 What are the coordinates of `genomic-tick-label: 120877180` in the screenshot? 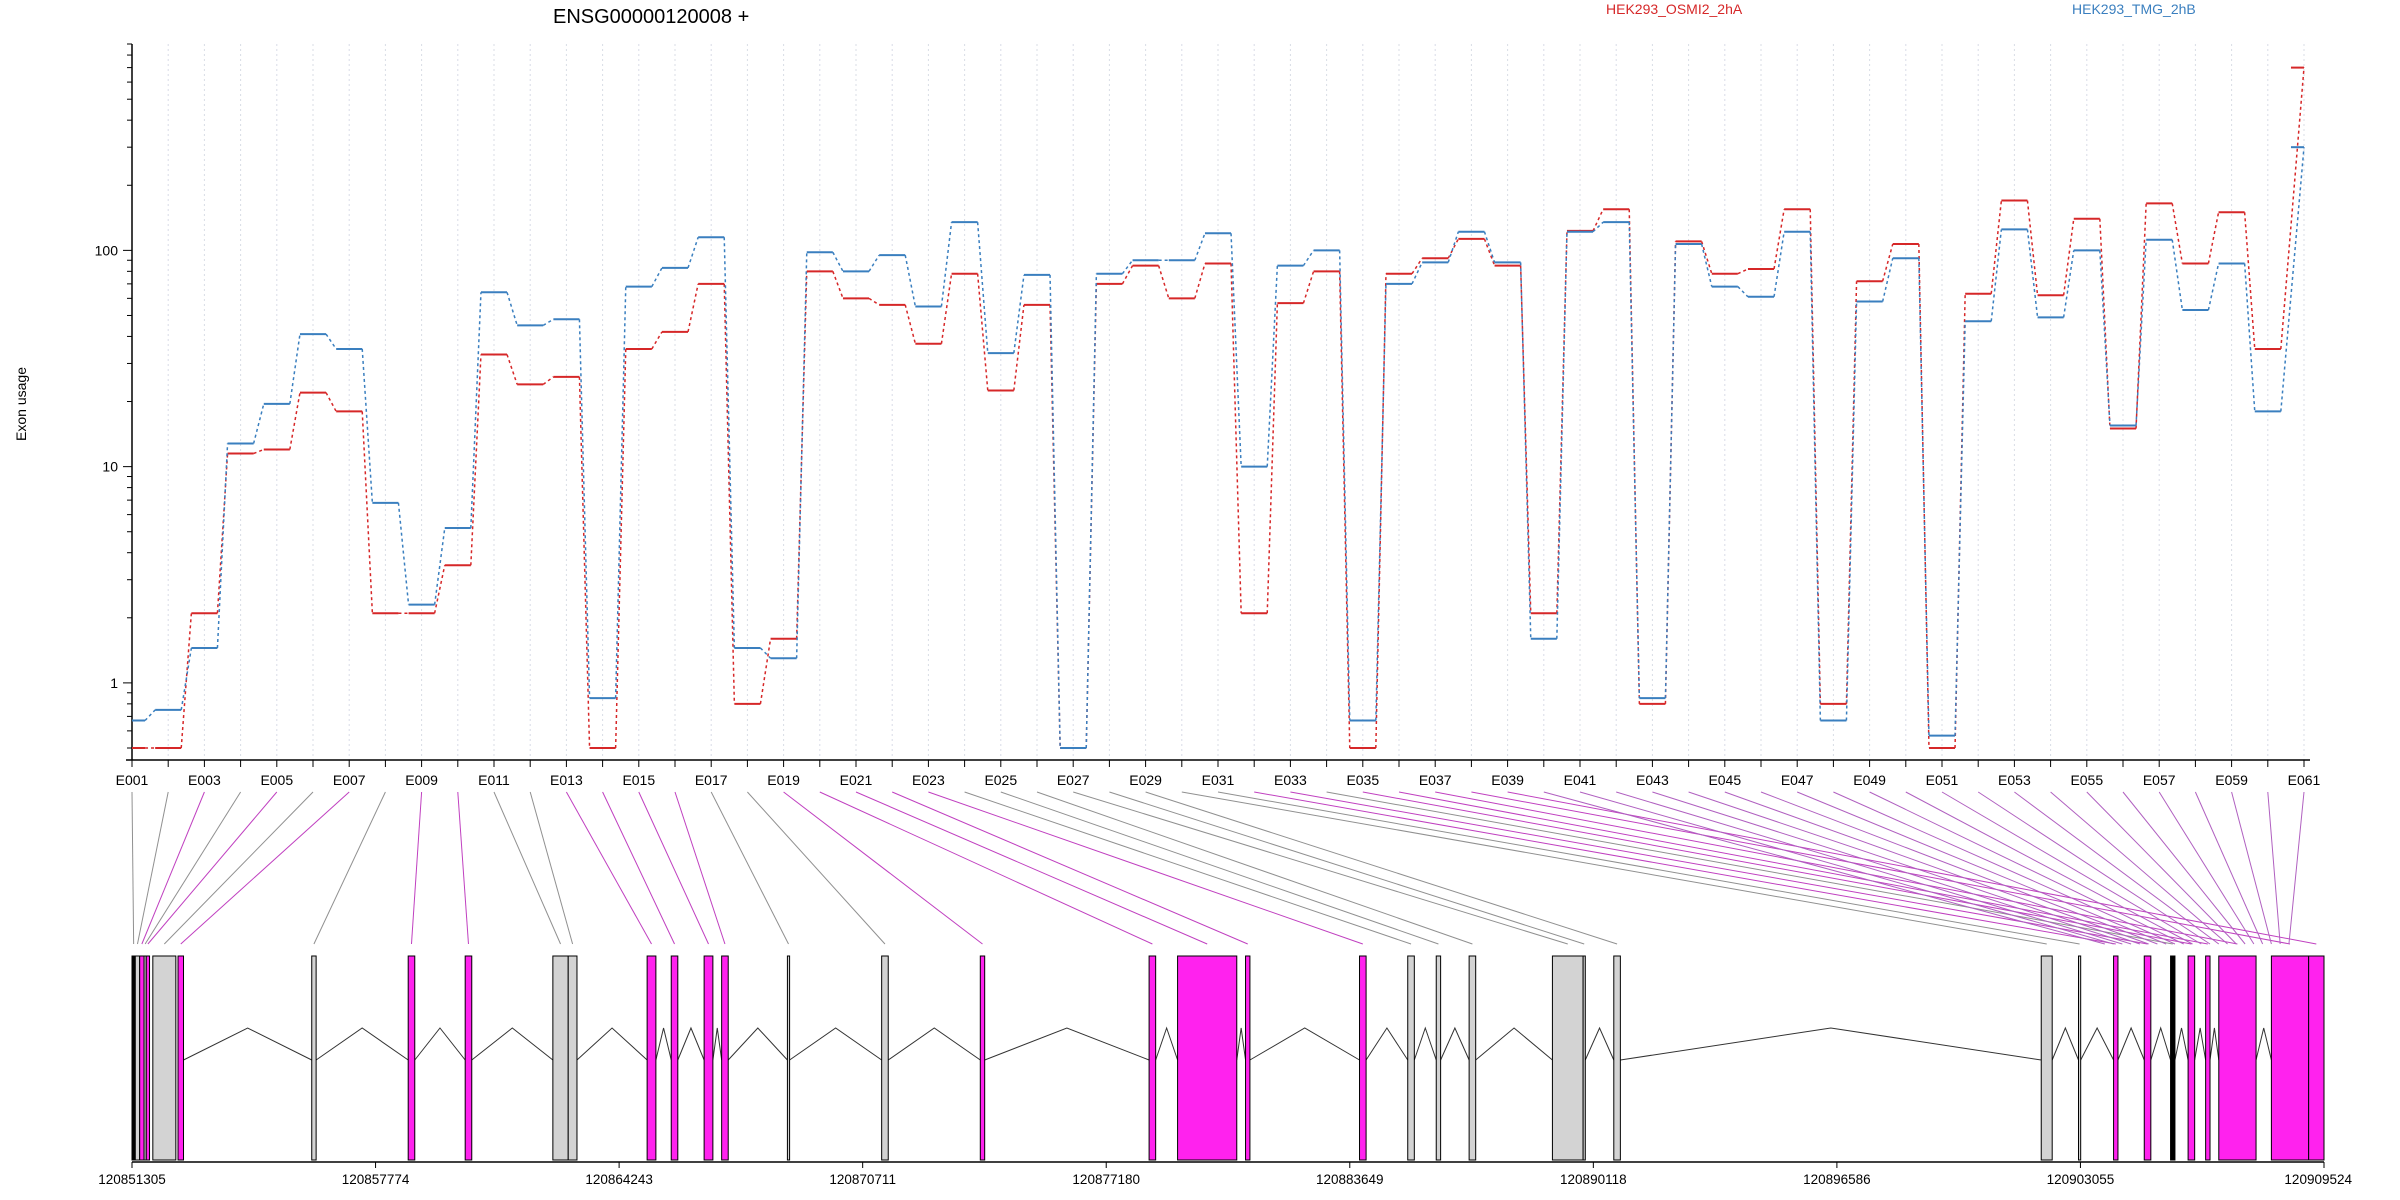 It's located at (1106, 1179).